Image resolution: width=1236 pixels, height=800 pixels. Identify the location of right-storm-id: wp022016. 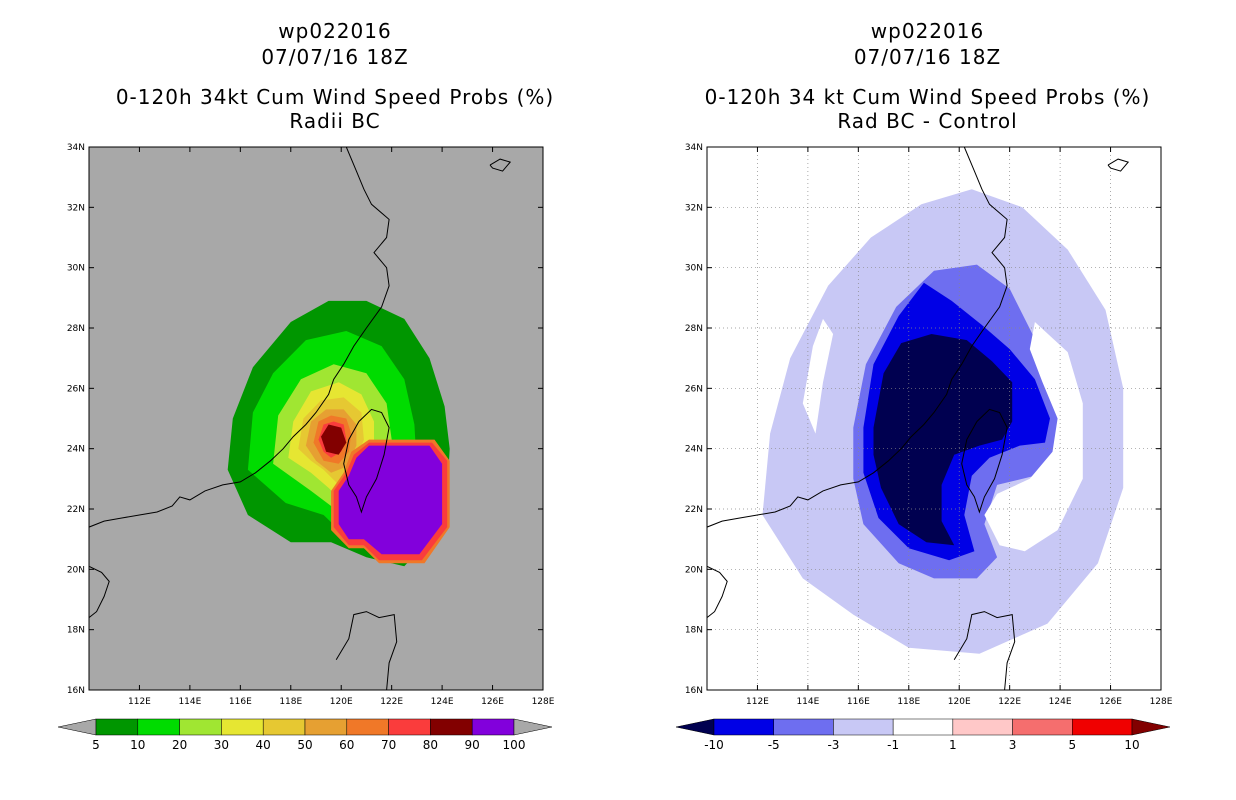
(927, 31).